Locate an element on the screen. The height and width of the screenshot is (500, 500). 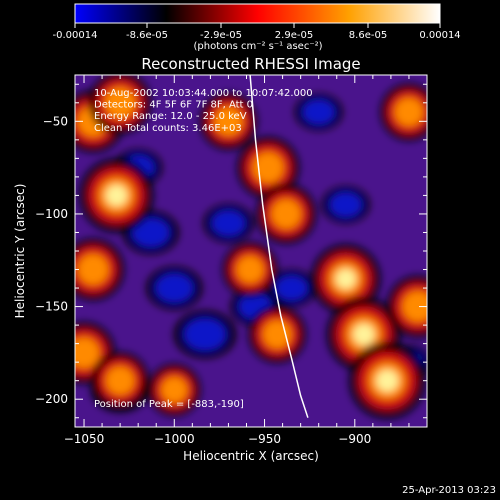
x-axis-label: Heliocentric X (arcsec) is located at coordinates (251, 456).